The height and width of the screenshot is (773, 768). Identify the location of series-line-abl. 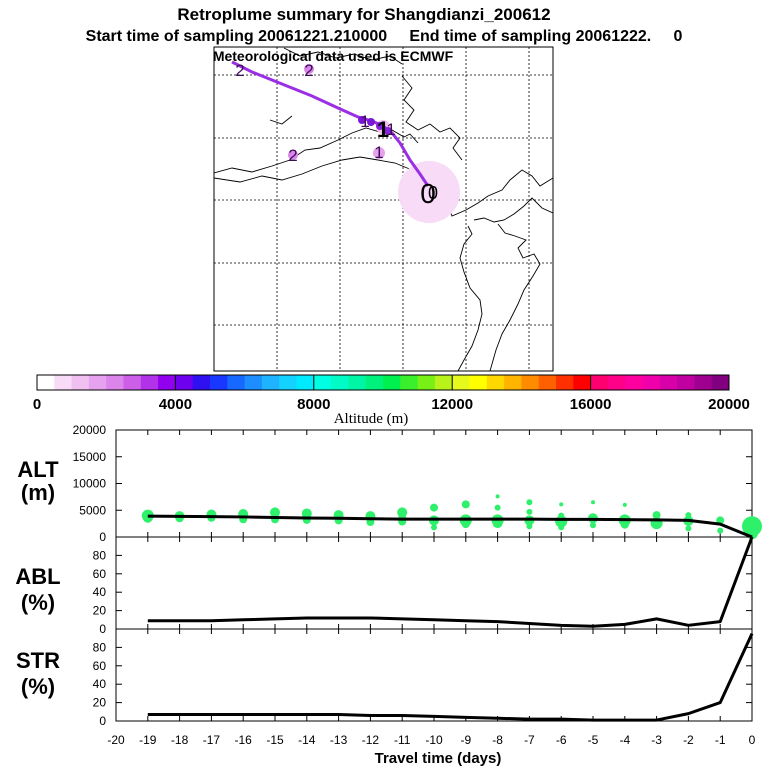
(450, 582).